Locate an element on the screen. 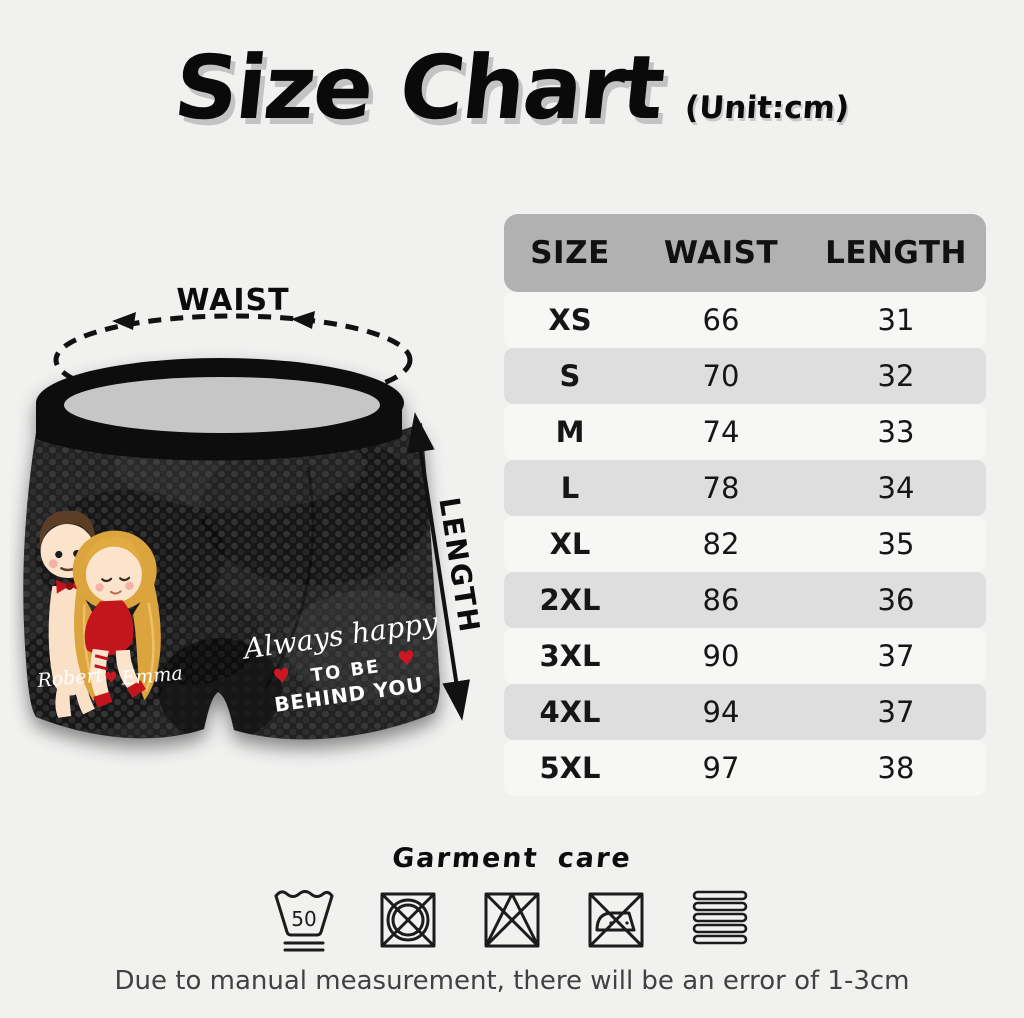  table-row: XS 66 31 is located at coordinates (745, 320).